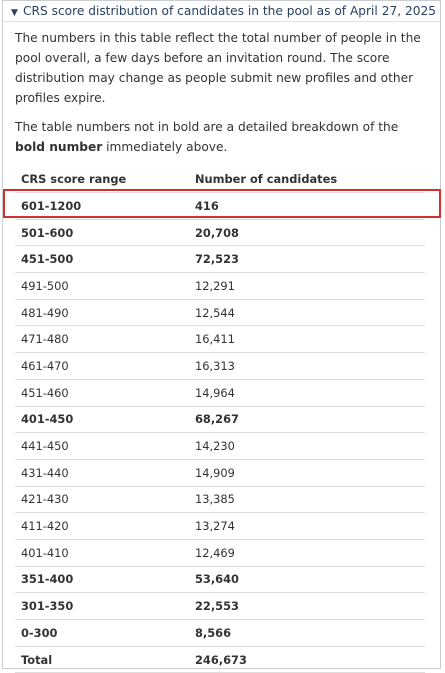  I want to click on candidate-count-cell: 16,411, so click(307, 339).